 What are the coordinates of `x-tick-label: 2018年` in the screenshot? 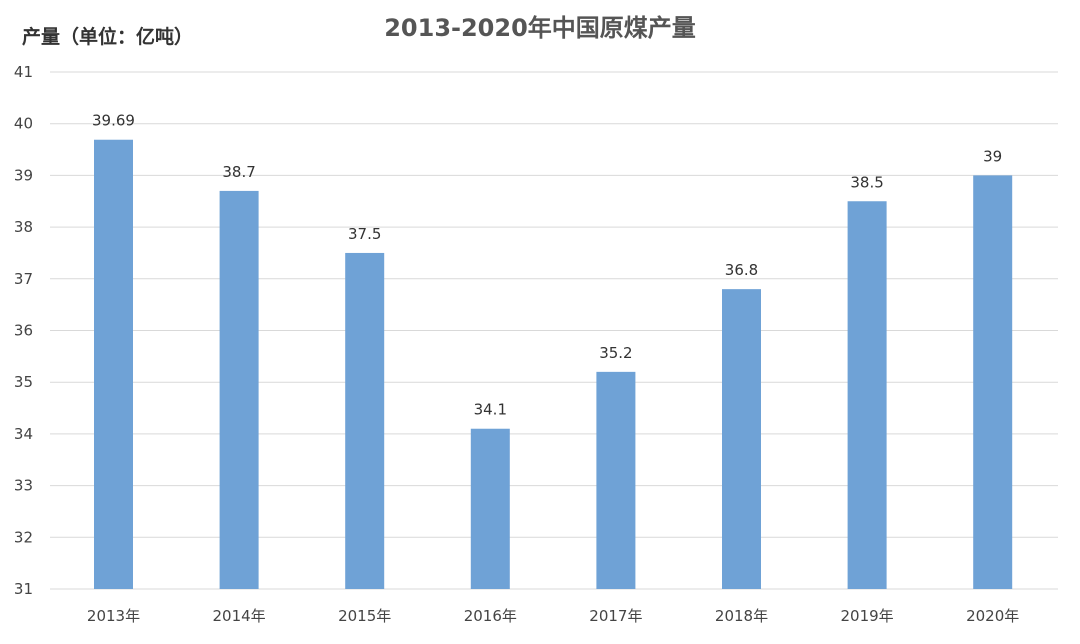 It's located at (741, 616).